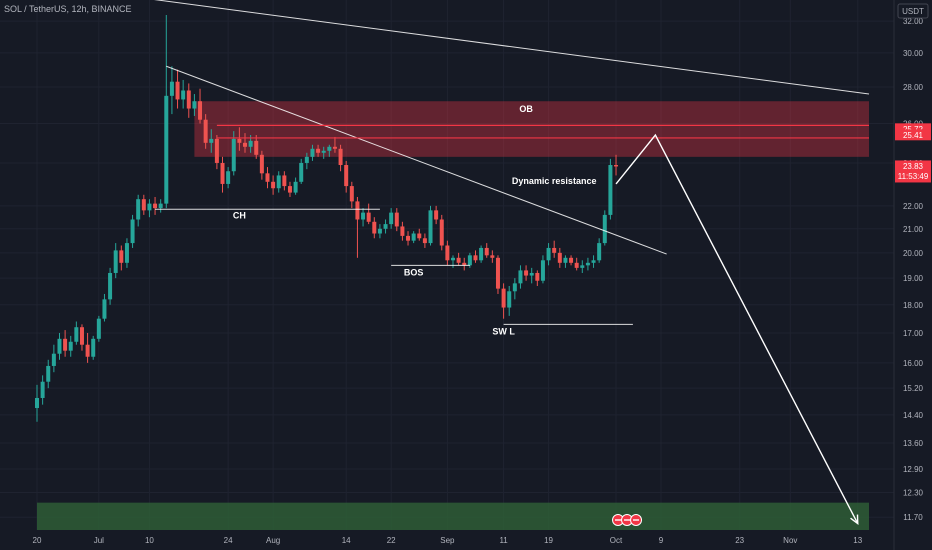 This screenshot has height=550, width=932. I want to click on countdown-label: 11:53:49, so click(913, 176).